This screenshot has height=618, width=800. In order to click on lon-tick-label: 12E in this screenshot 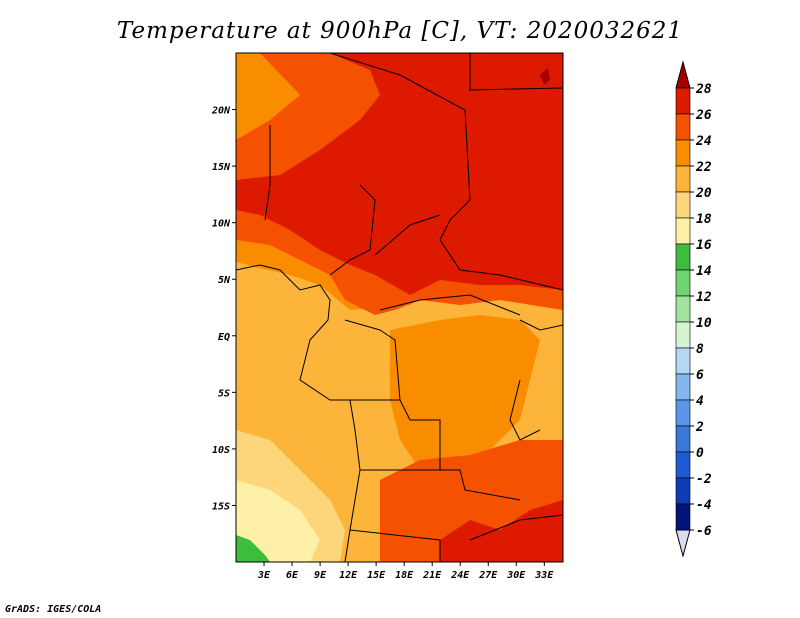, I will do `click(348, 575)`.